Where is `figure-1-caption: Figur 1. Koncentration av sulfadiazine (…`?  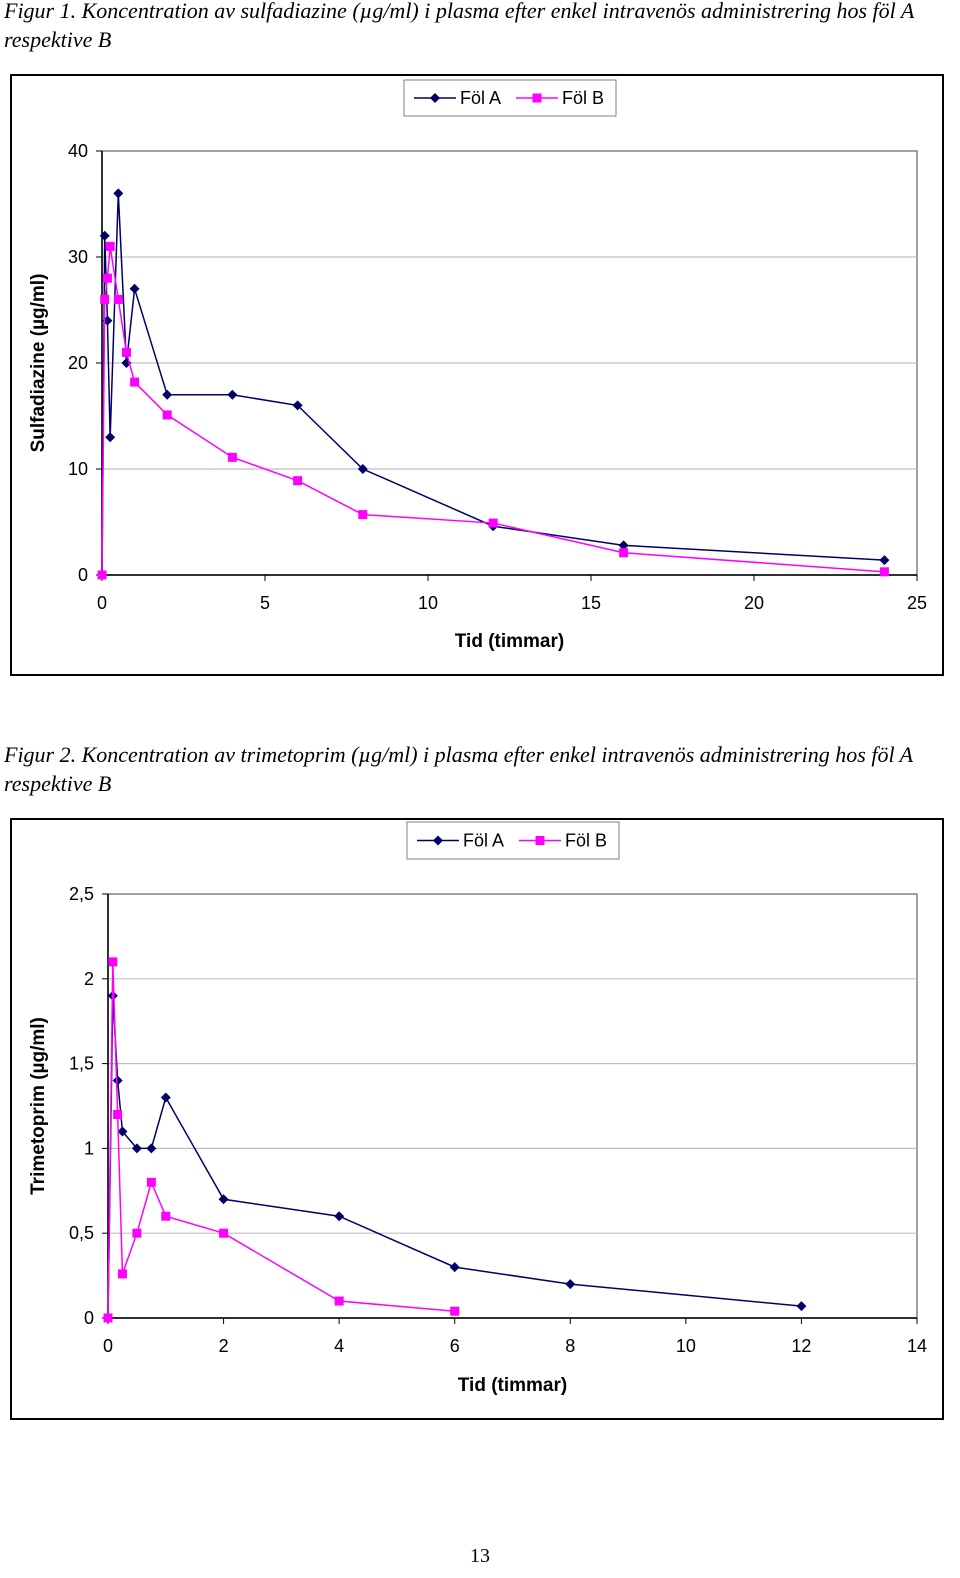
figure-1-caption: Figur 1. Koncentration av sulfadiazine (… is located at coordinates (459, 26).